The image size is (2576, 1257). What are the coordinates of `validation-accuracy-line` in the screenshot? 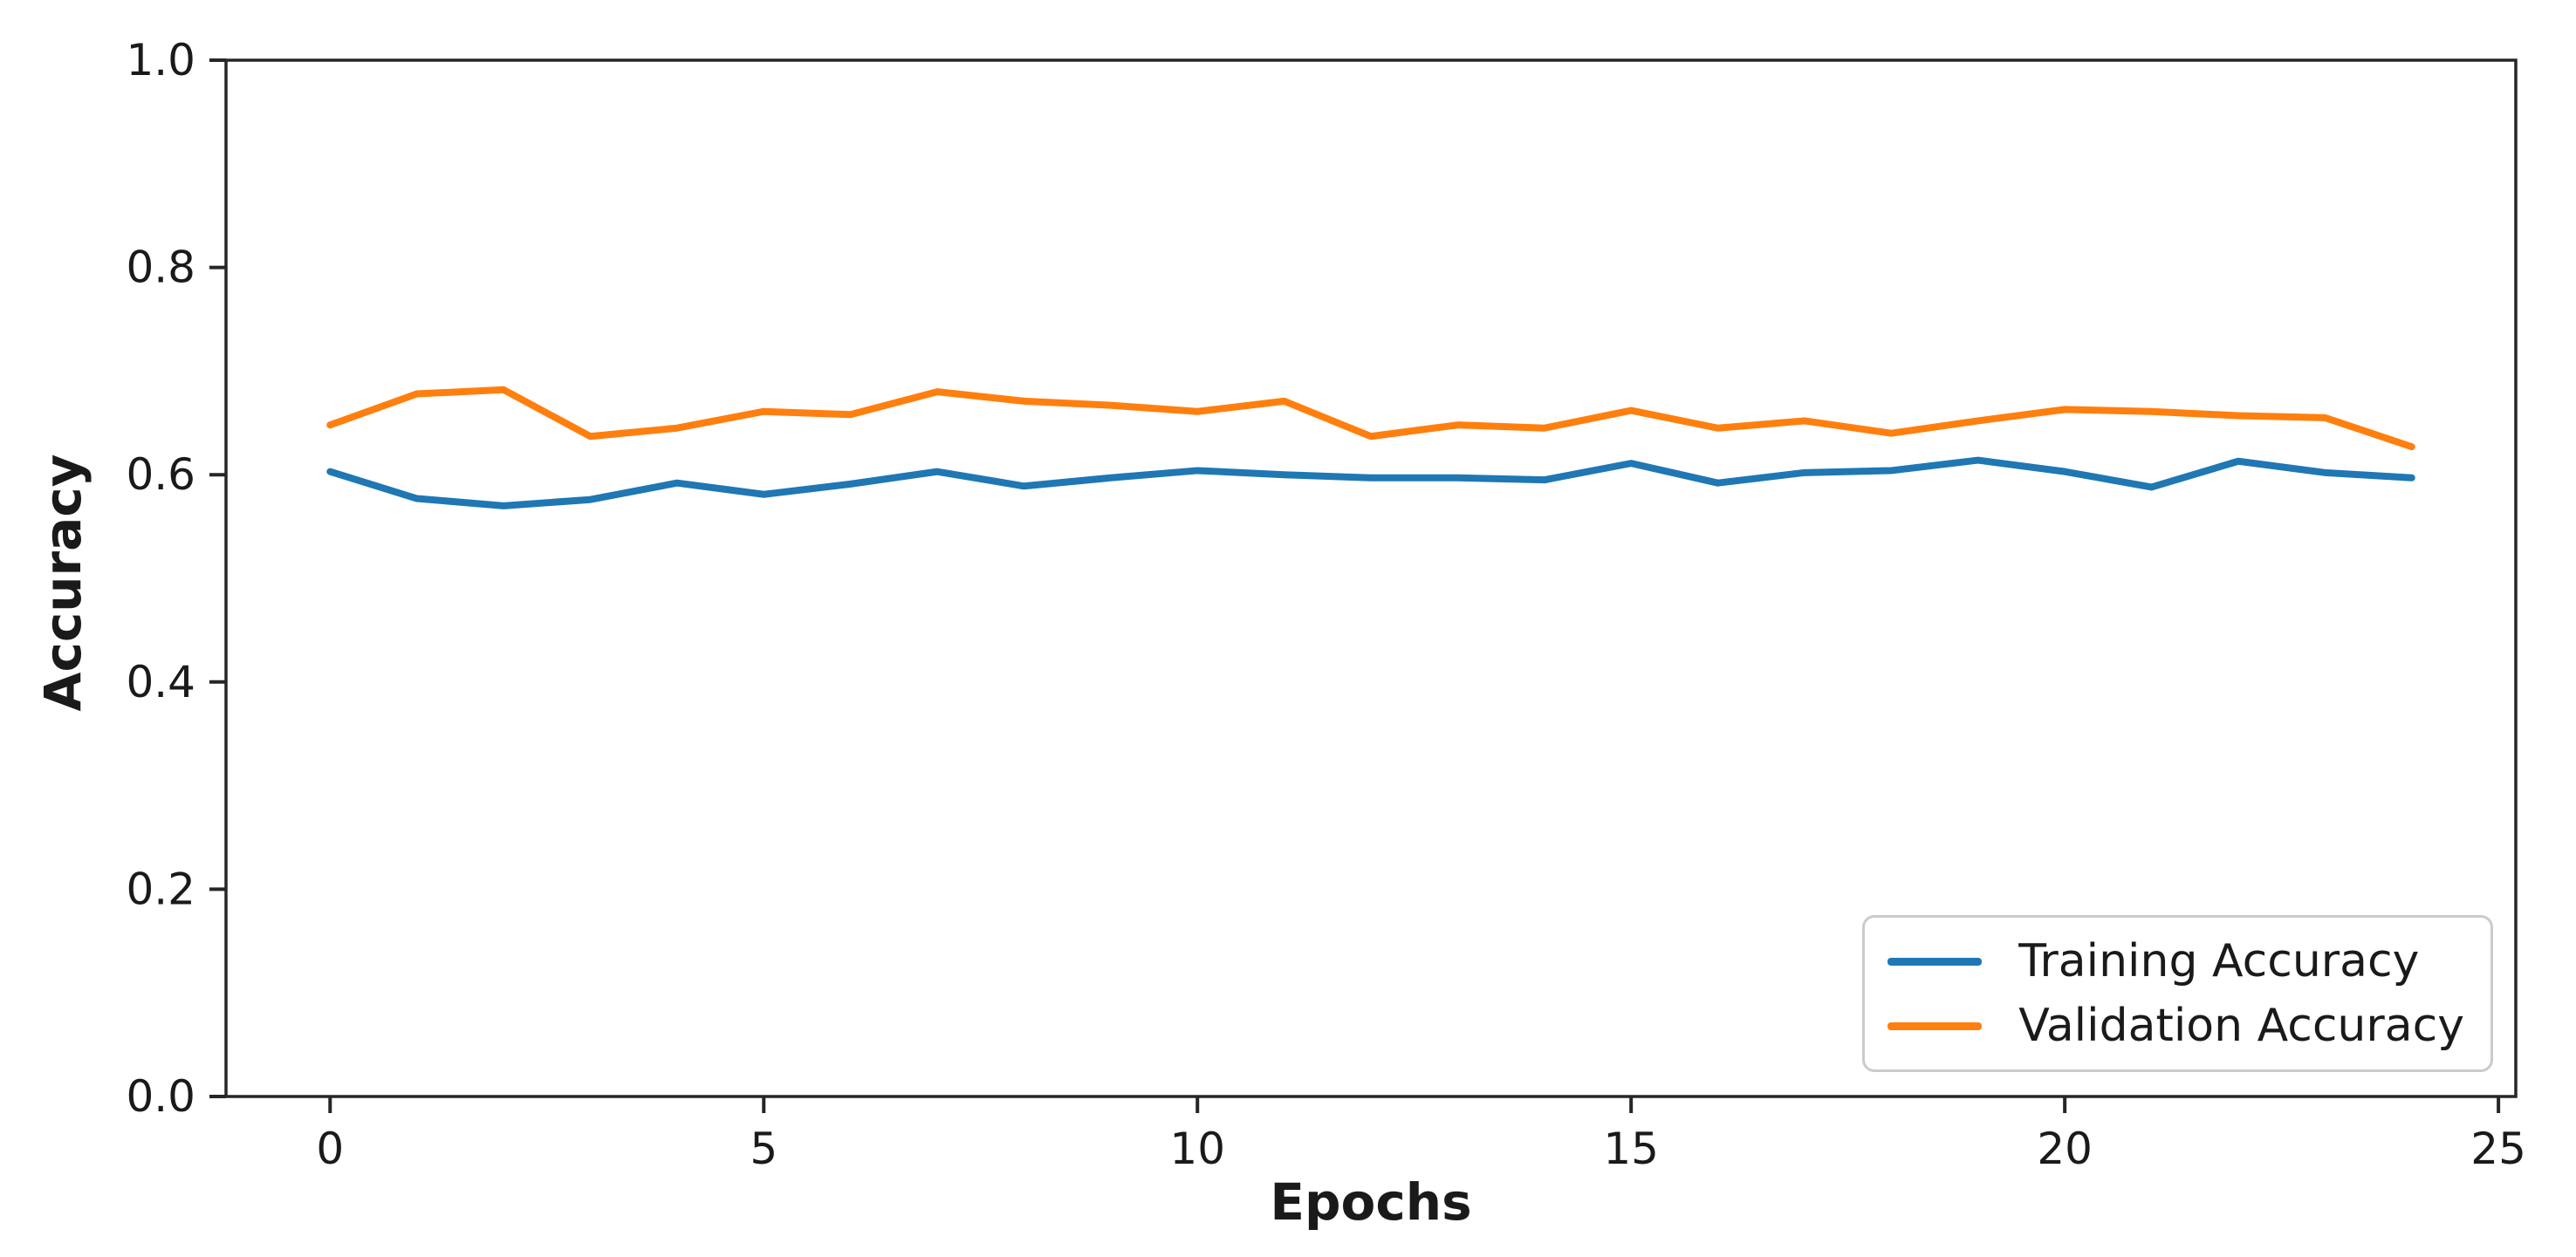 It's located at (1370, 418).